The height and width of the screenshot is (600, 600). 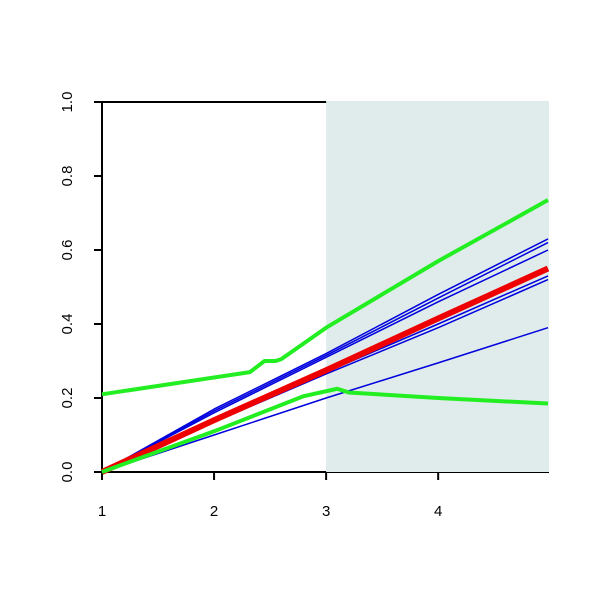 What do you see at coordinates (214, 511) in the screenshot?
I see `x-tick-label: 2` at bounding box center [214, 511].